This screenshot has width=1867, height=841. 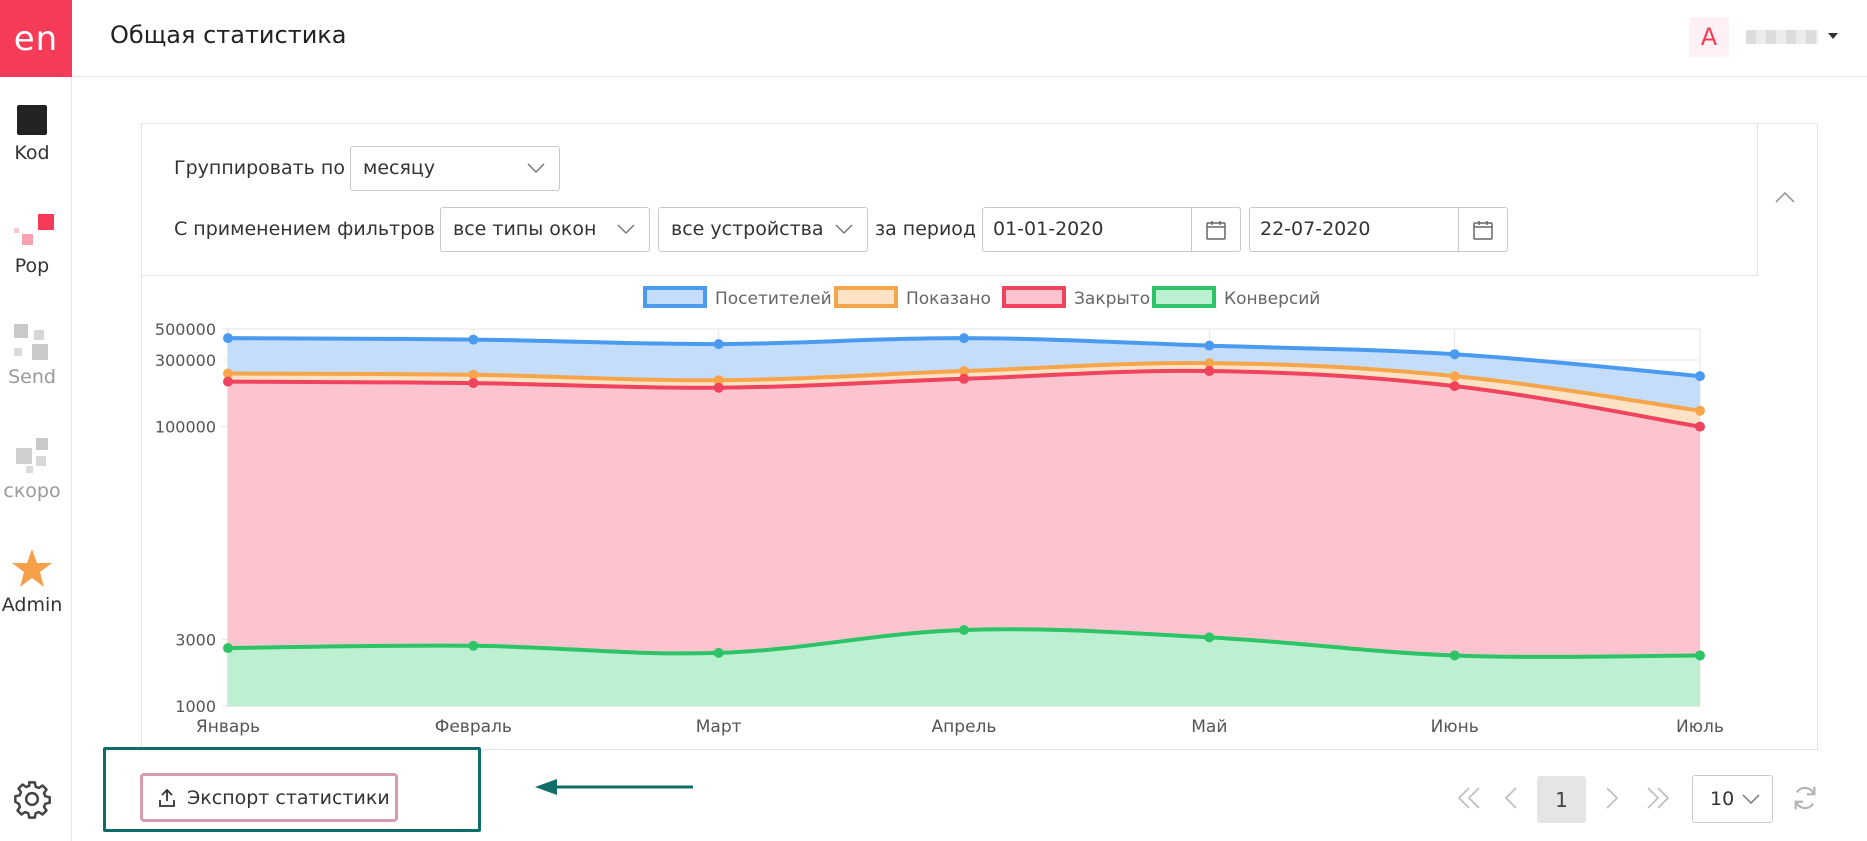 What do you see at coordinates (969, 38) in the screenshot?
I see `top-header: Общая статистика A` at bounding box center [969, 38].